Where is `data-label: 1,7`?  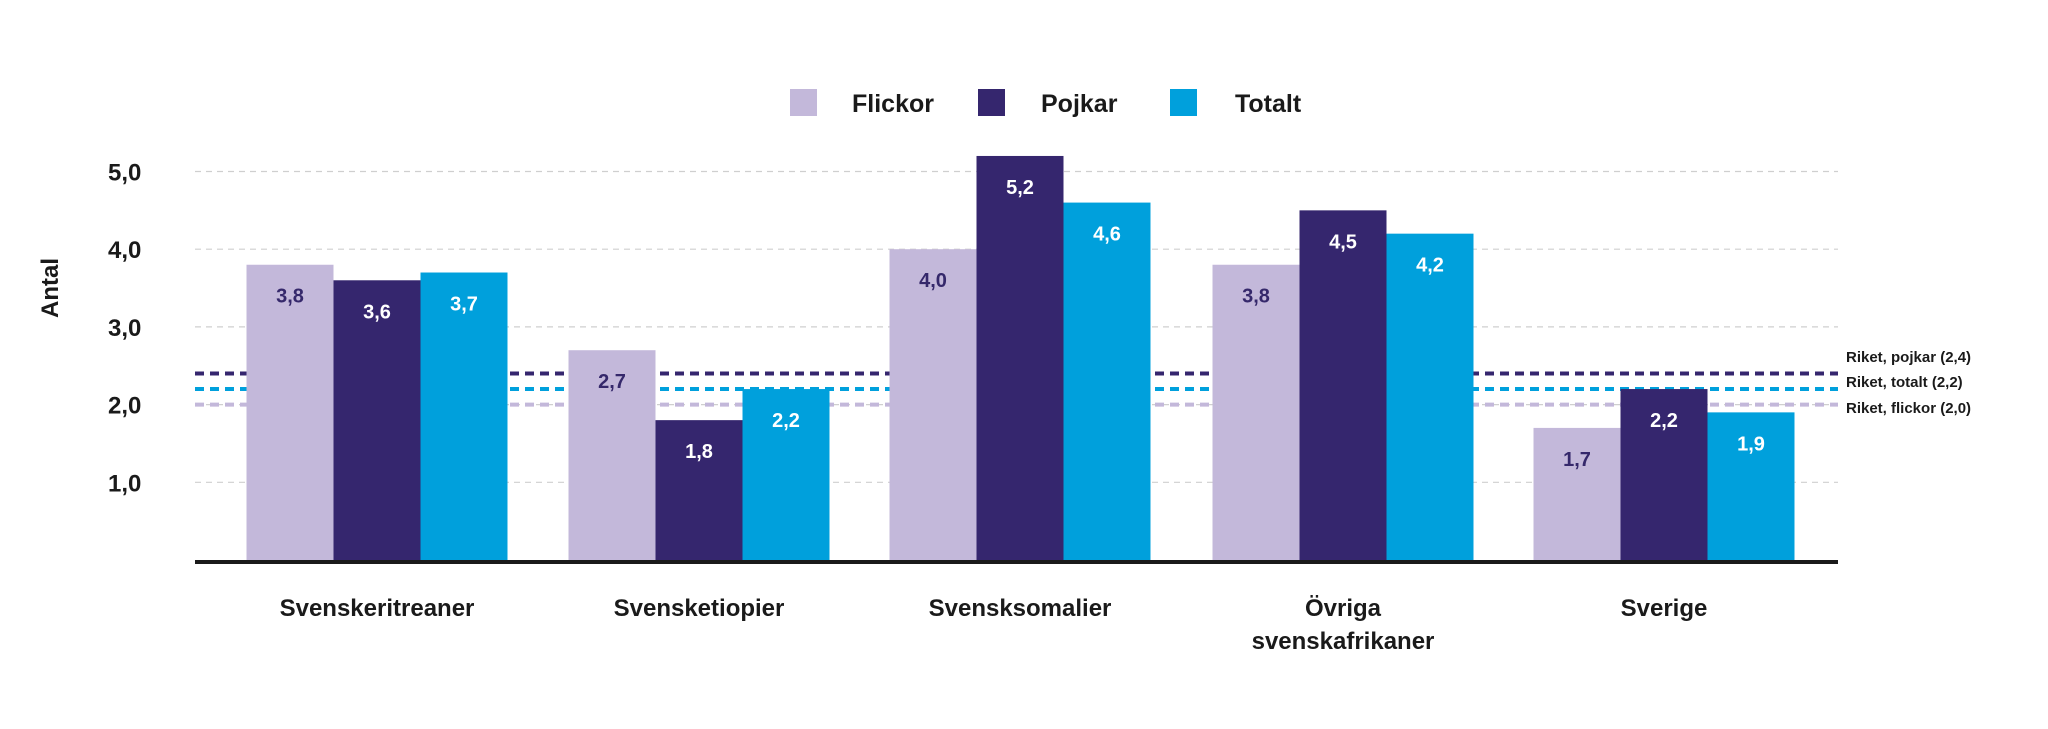 data-label: 1,7 is located at coordinates (1577, 460).